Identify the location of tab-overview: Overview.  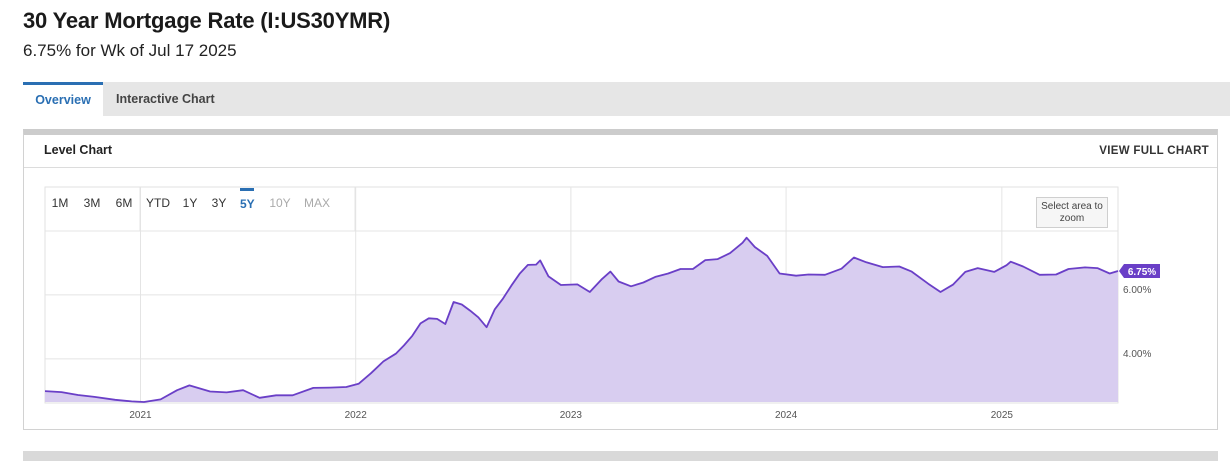
(63, 99).